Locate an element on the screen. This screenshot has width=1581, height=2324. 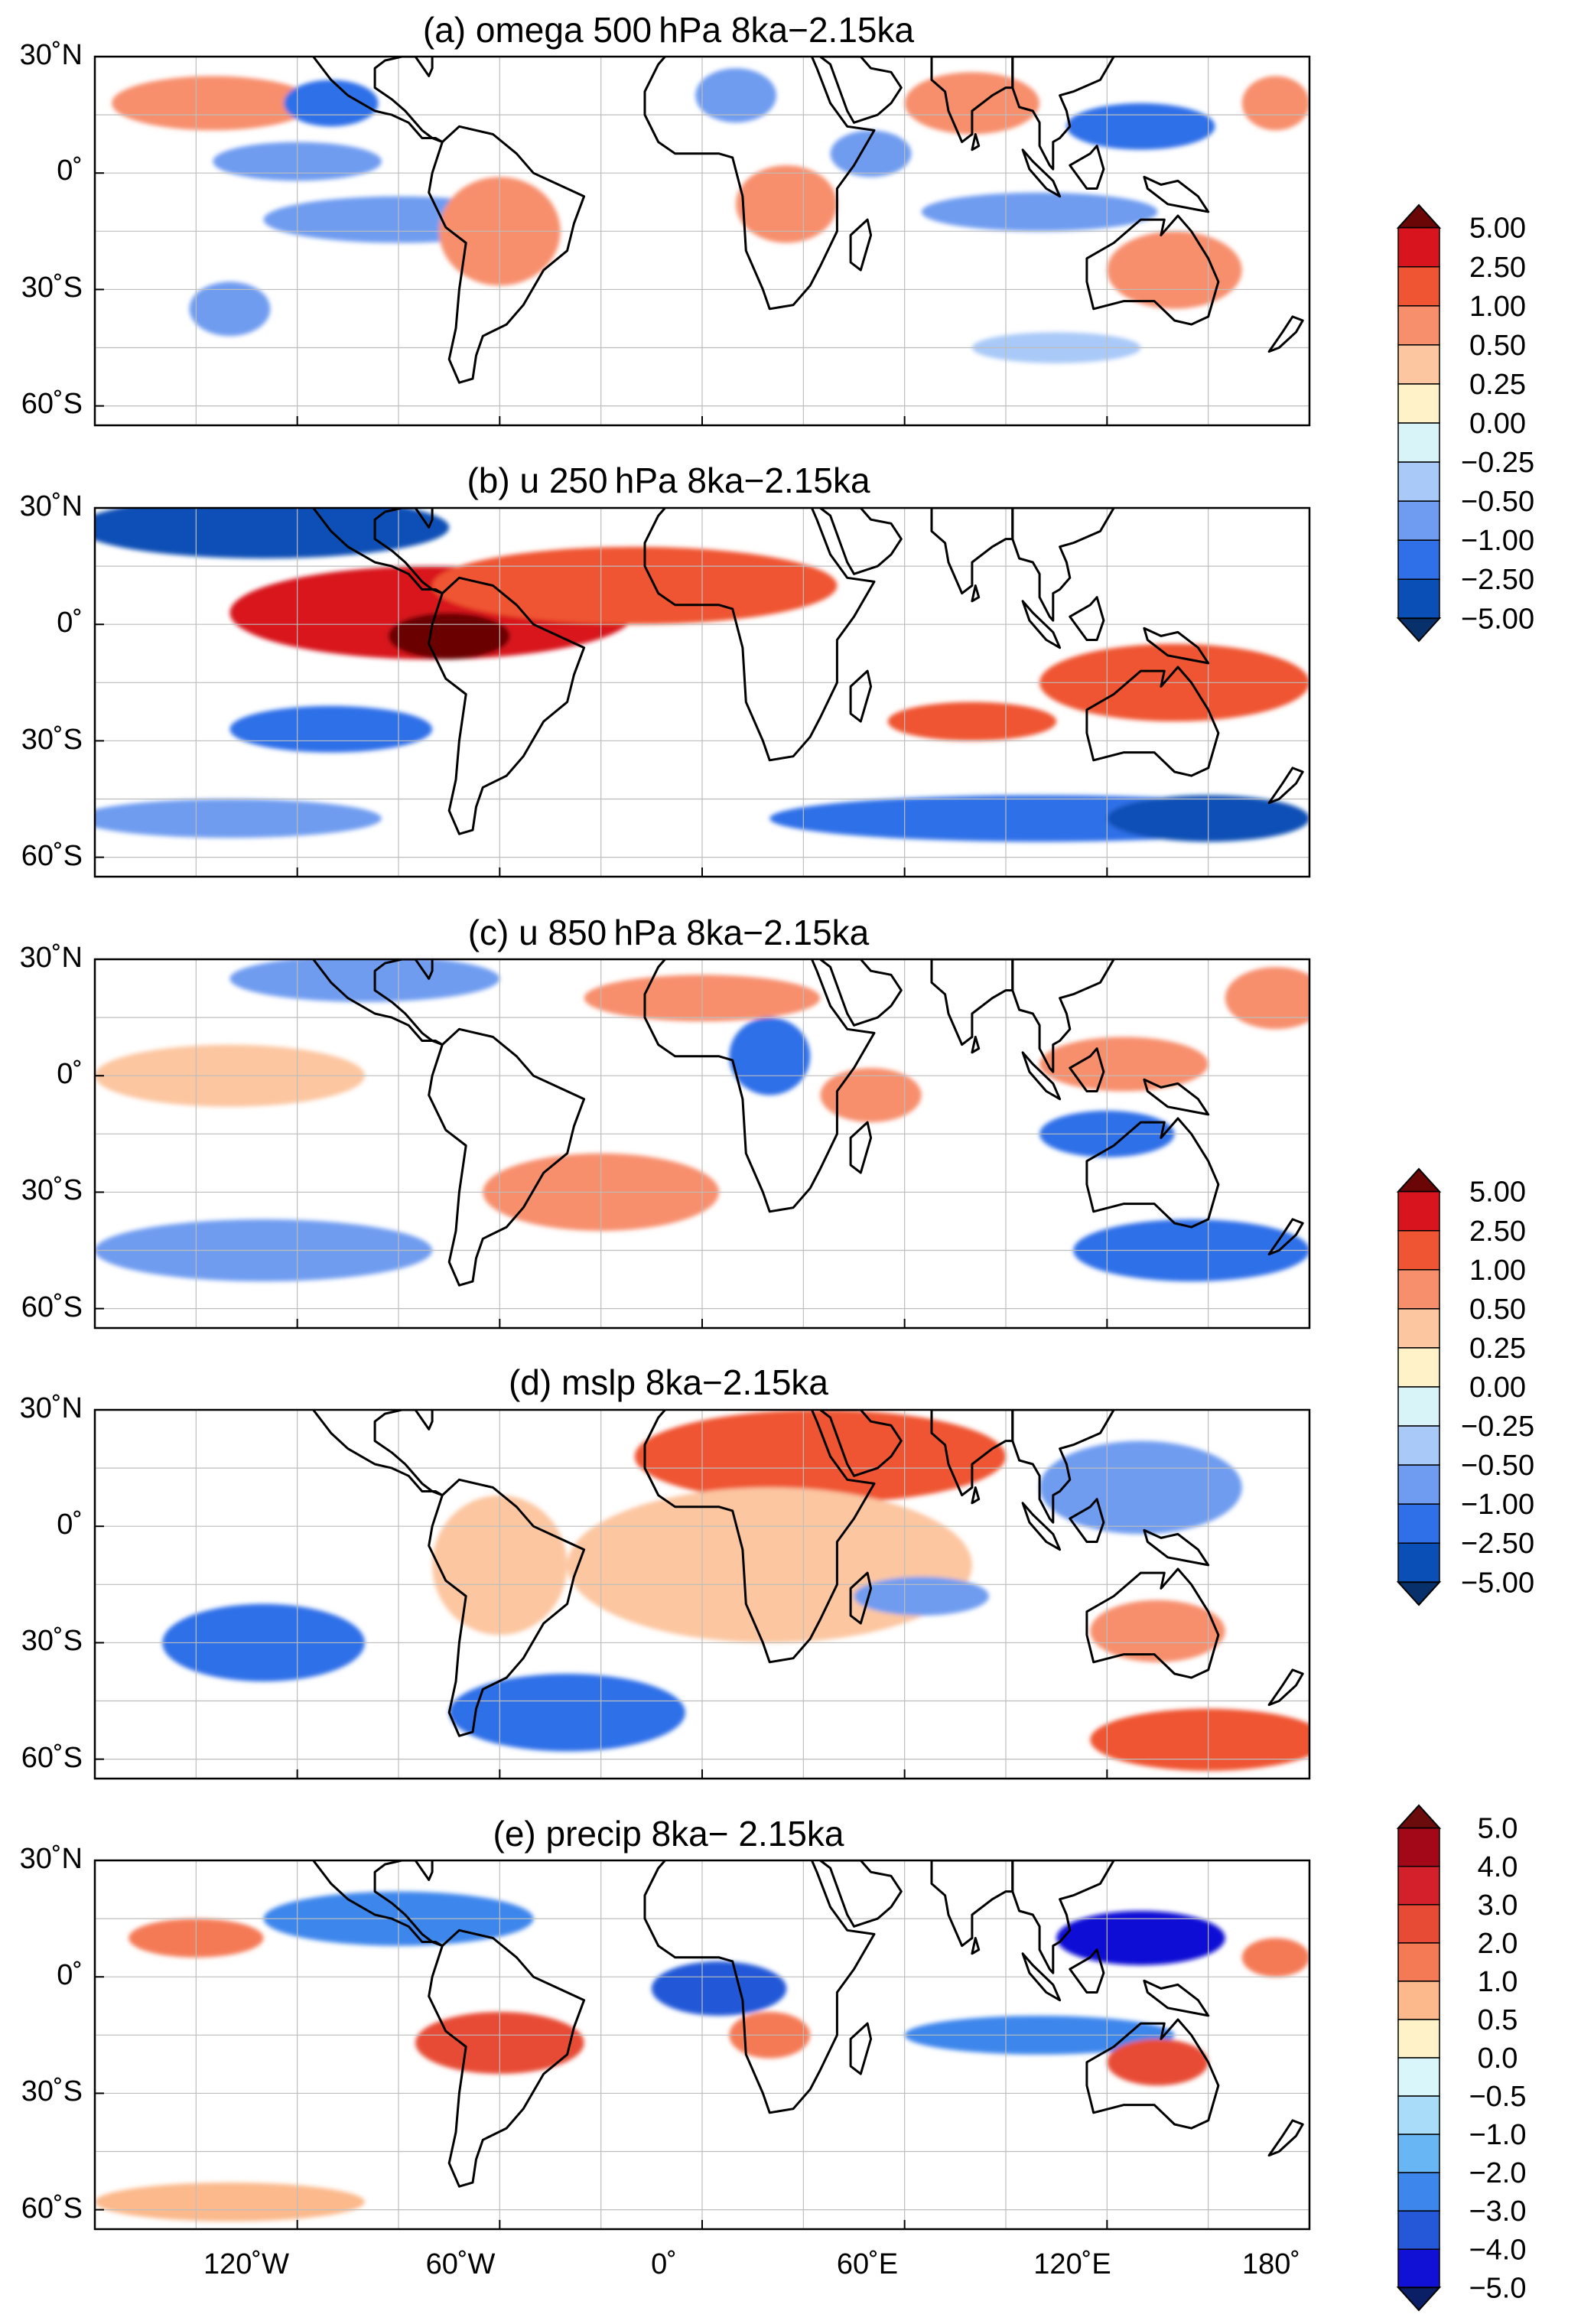
coastline-srilanka is located at coordinates (976, 593).